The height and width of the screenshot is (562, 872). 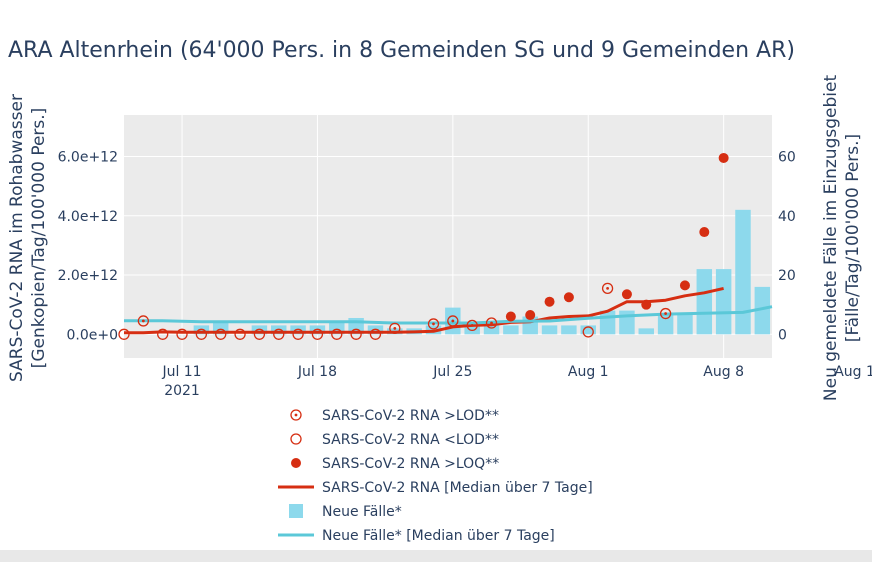 I want to click on x-tick-label: Jul 18, so click(x=317, y=372).